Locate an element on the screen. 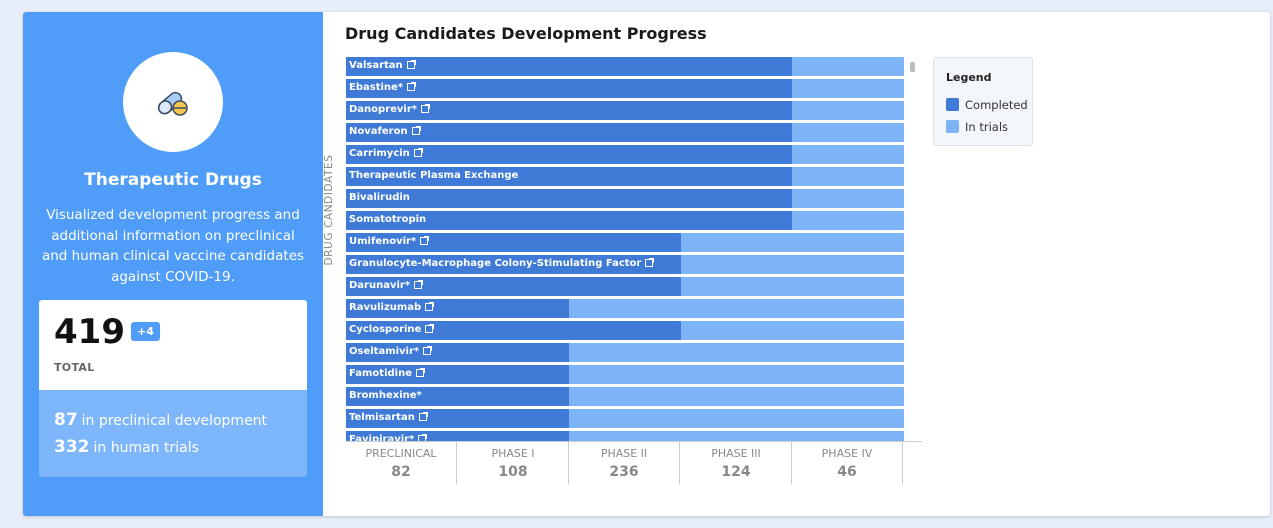 This screenshot has height=528, width=1273. drug-bar-row: Ebastine* is located at coordinates (625, 88).